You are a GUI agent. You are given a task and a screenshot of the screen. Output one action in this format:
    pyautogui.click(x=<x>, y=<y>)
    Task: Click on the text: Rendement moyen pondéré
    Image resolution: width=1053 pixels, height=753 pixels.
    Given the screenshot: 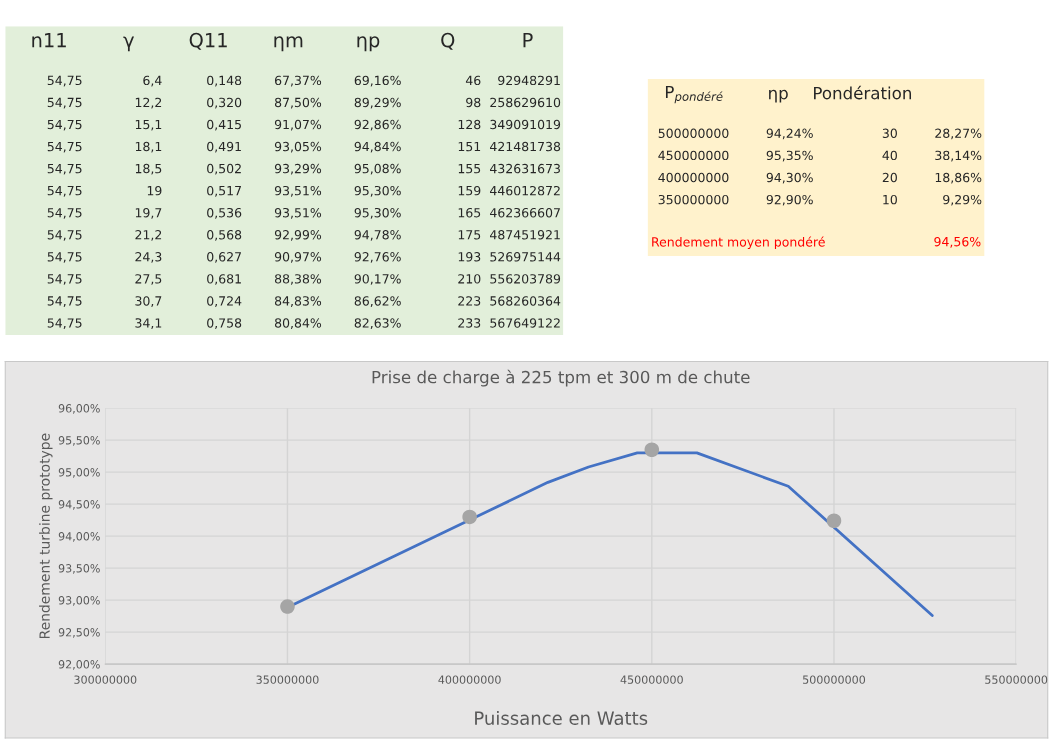 What is the action you would take?
    pyautogui.click(x=738, y=243)
    